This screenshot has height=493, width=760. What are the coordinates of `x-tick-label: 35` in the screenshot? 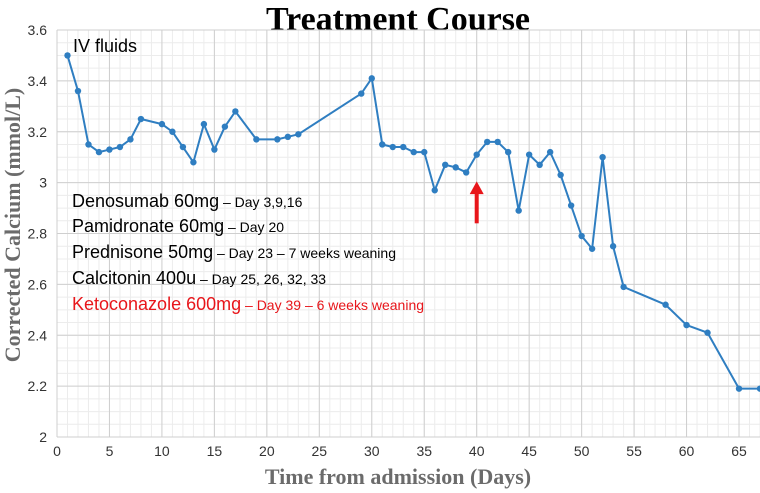 It's located at (424, 451).